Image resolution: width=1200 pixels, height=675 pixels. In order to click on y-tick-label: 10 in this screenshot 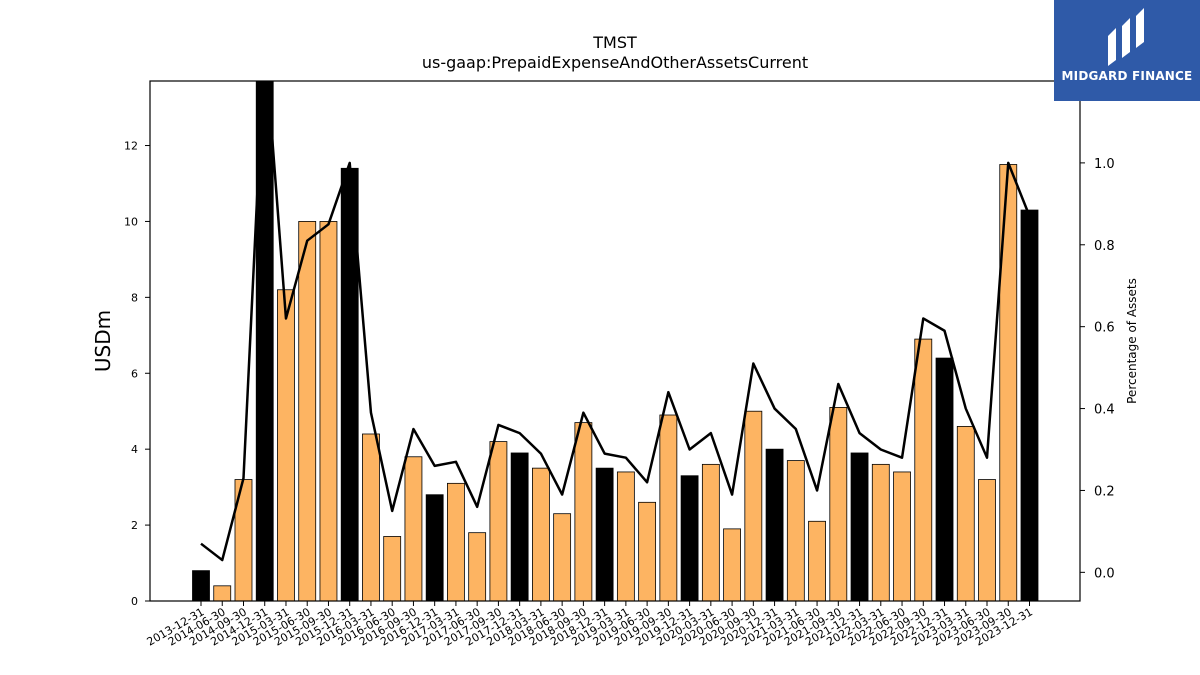, I will do `click(131, 221)`.